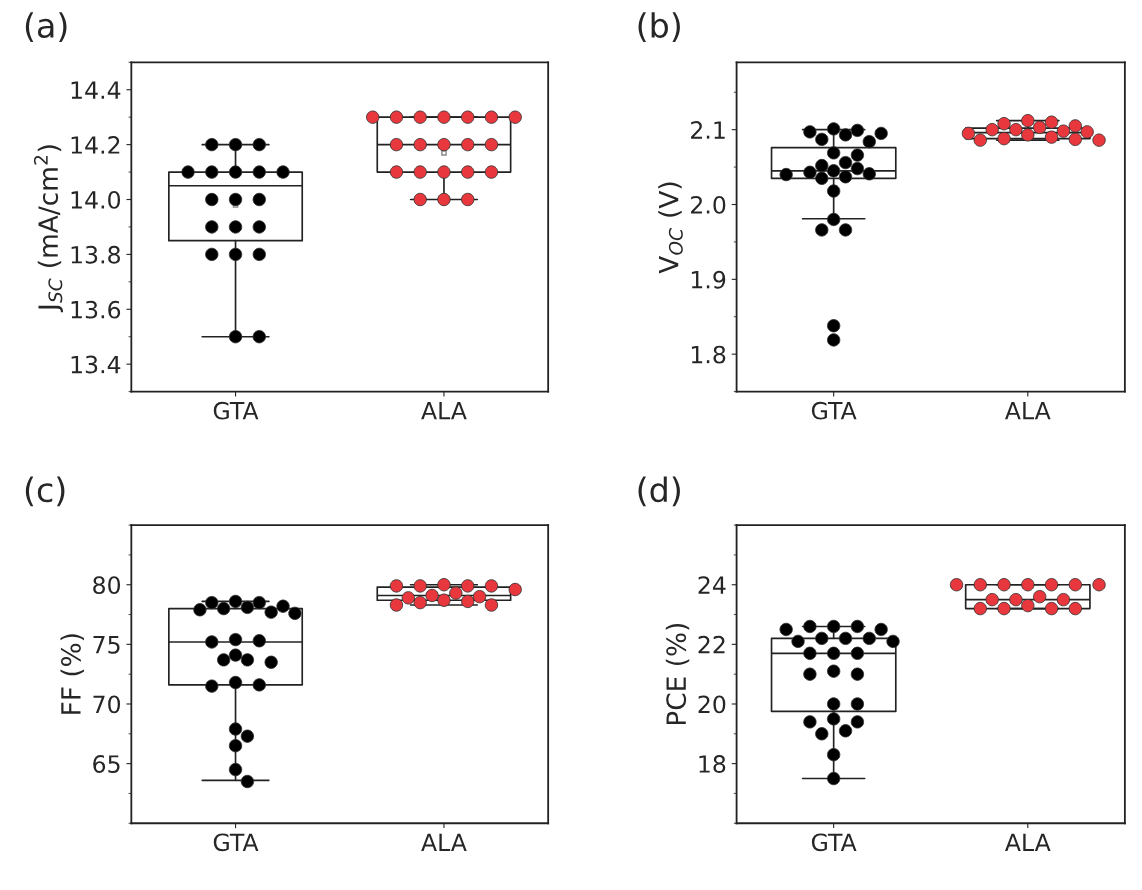 The height and width of the screenshot is (890, 1142). Describe the element at coordinates (677, 674) in the screenshot. I see `y-axis-title: PCE (%)` at that location.